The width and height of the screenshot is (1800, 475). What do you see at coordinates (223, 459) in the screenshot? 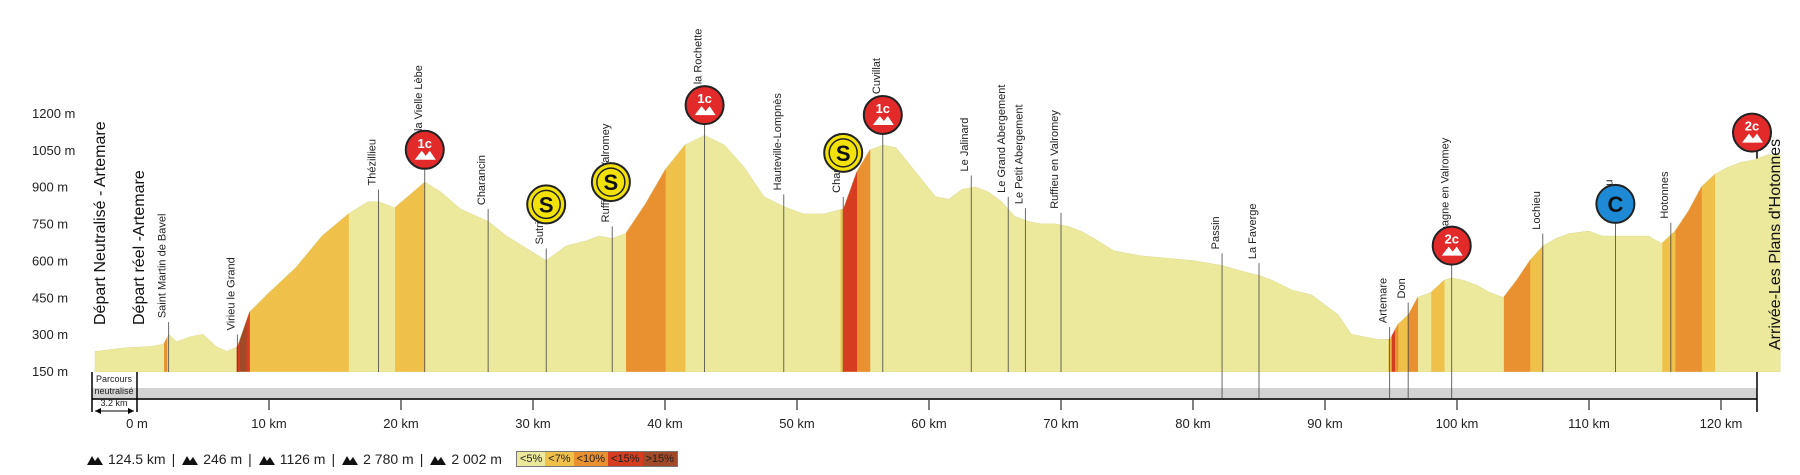
I see `stat-value: 246 m` at bounding box center [223, 459].